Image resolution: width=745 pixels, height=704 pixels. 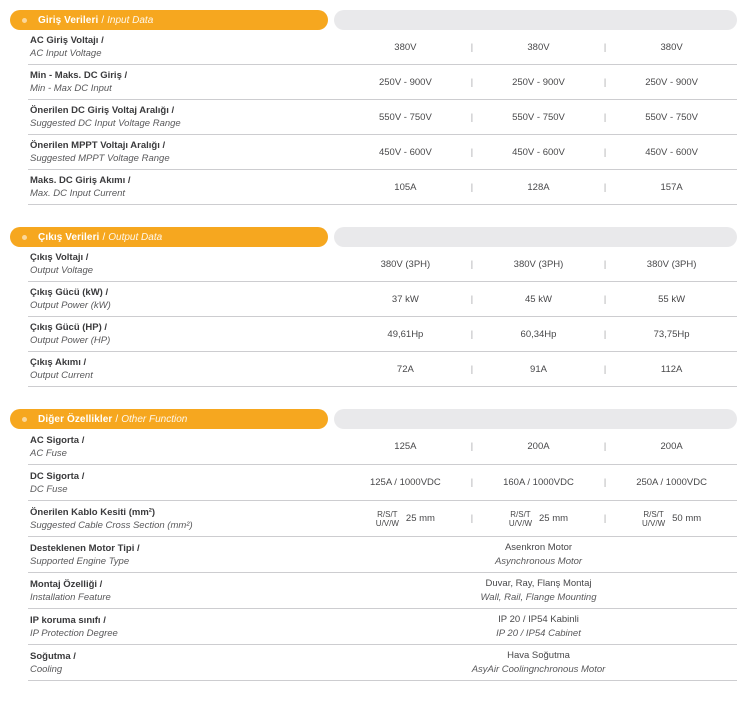 I want to click on row-label-turkish: Maks. DC Giriş Akımı /, so click(x=80, y=180).